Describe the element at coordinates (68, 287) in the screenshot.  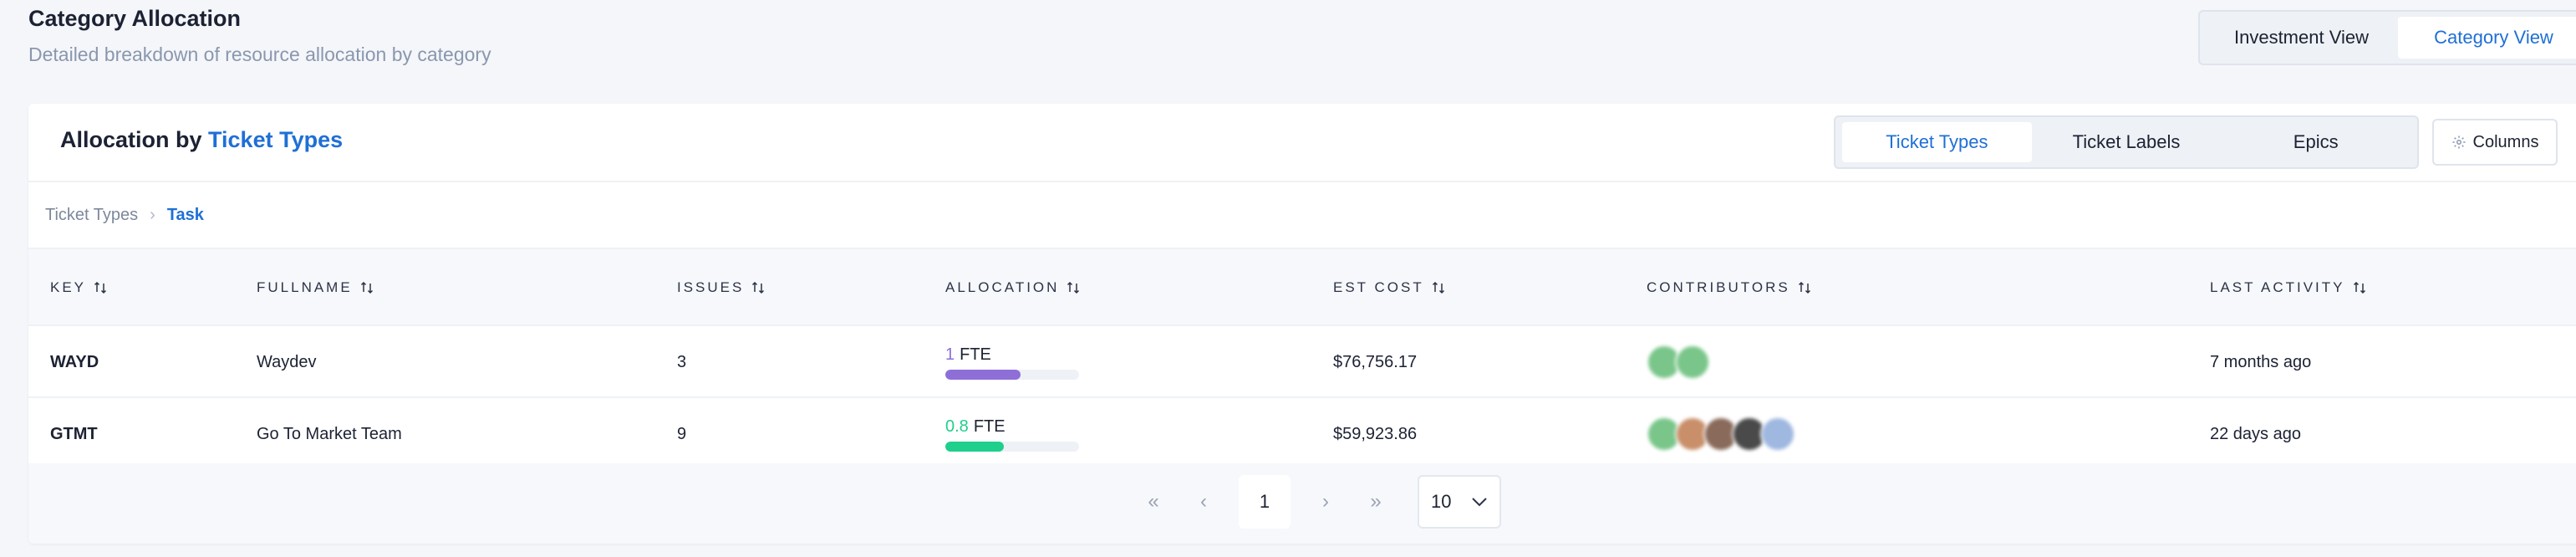
I see `column-header-label: KEY` at that location.